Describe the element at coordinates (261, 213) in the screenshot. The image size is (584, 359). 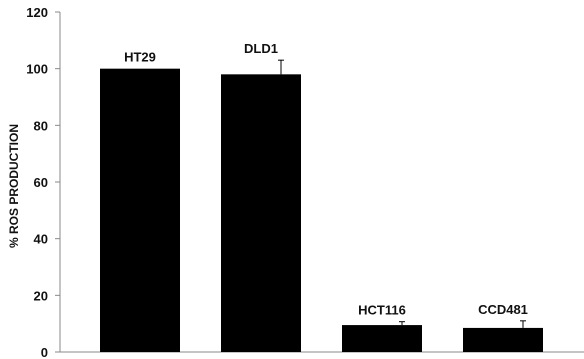
I see `bar-dld1` at that location.